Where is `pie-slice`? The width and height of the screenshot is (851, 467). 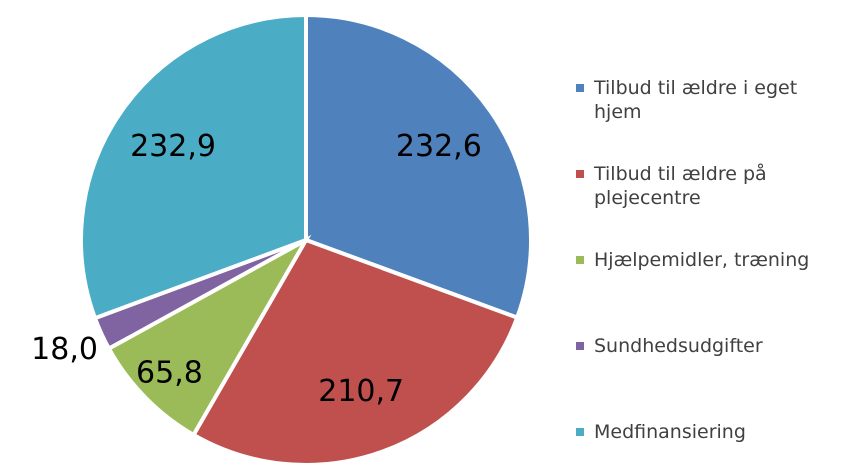
pie-slice is located at coordinates (209, 336).